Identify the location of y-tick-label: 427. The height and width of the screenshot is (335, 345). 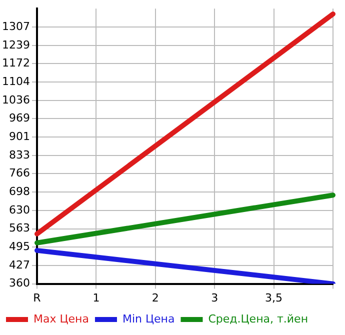
(19, 265).